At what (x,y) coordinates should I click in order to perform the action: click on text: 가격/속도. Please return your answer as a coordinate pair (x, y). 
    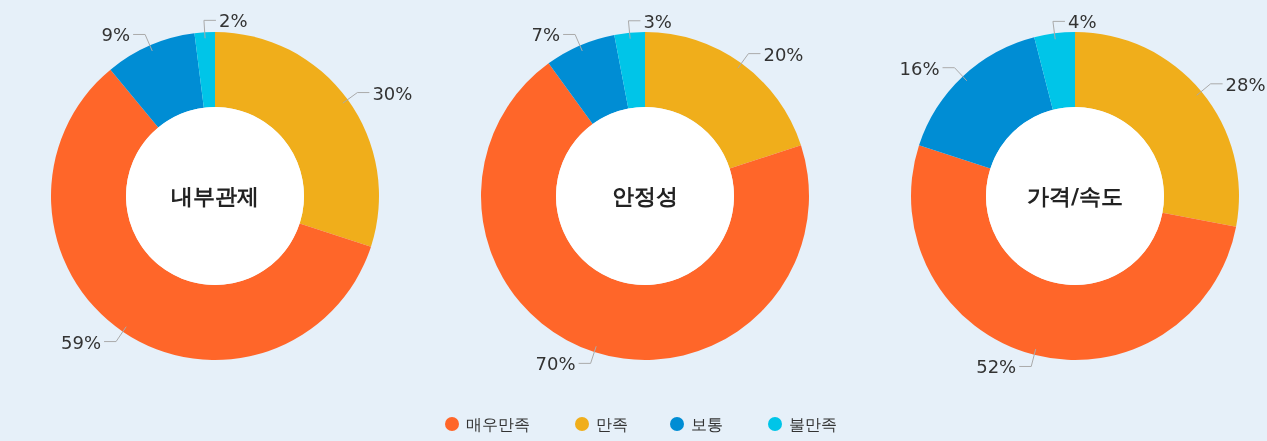
    Looking at the image, I should click on (1075, 196).